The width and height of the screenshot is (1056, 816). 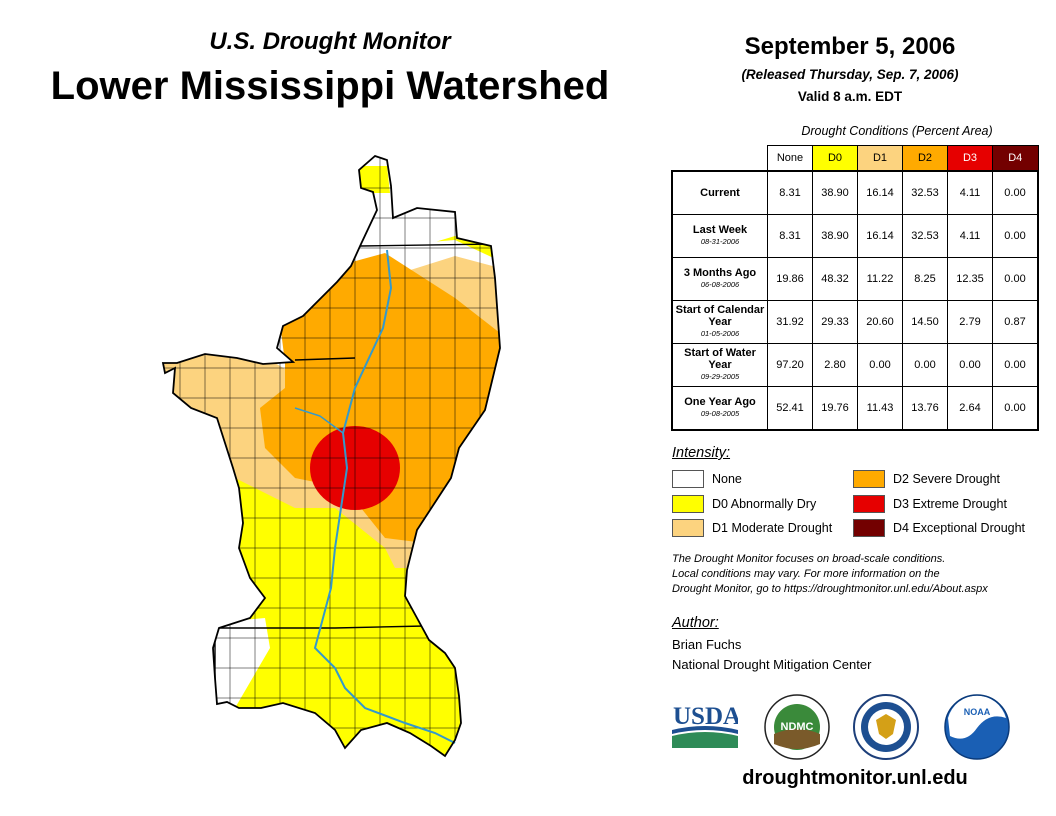 What do you see at coordinates (926, 479) in the screenshot?
I see `legend-item-d2: D2 Severe Drought` at bounding box center [926, 479].